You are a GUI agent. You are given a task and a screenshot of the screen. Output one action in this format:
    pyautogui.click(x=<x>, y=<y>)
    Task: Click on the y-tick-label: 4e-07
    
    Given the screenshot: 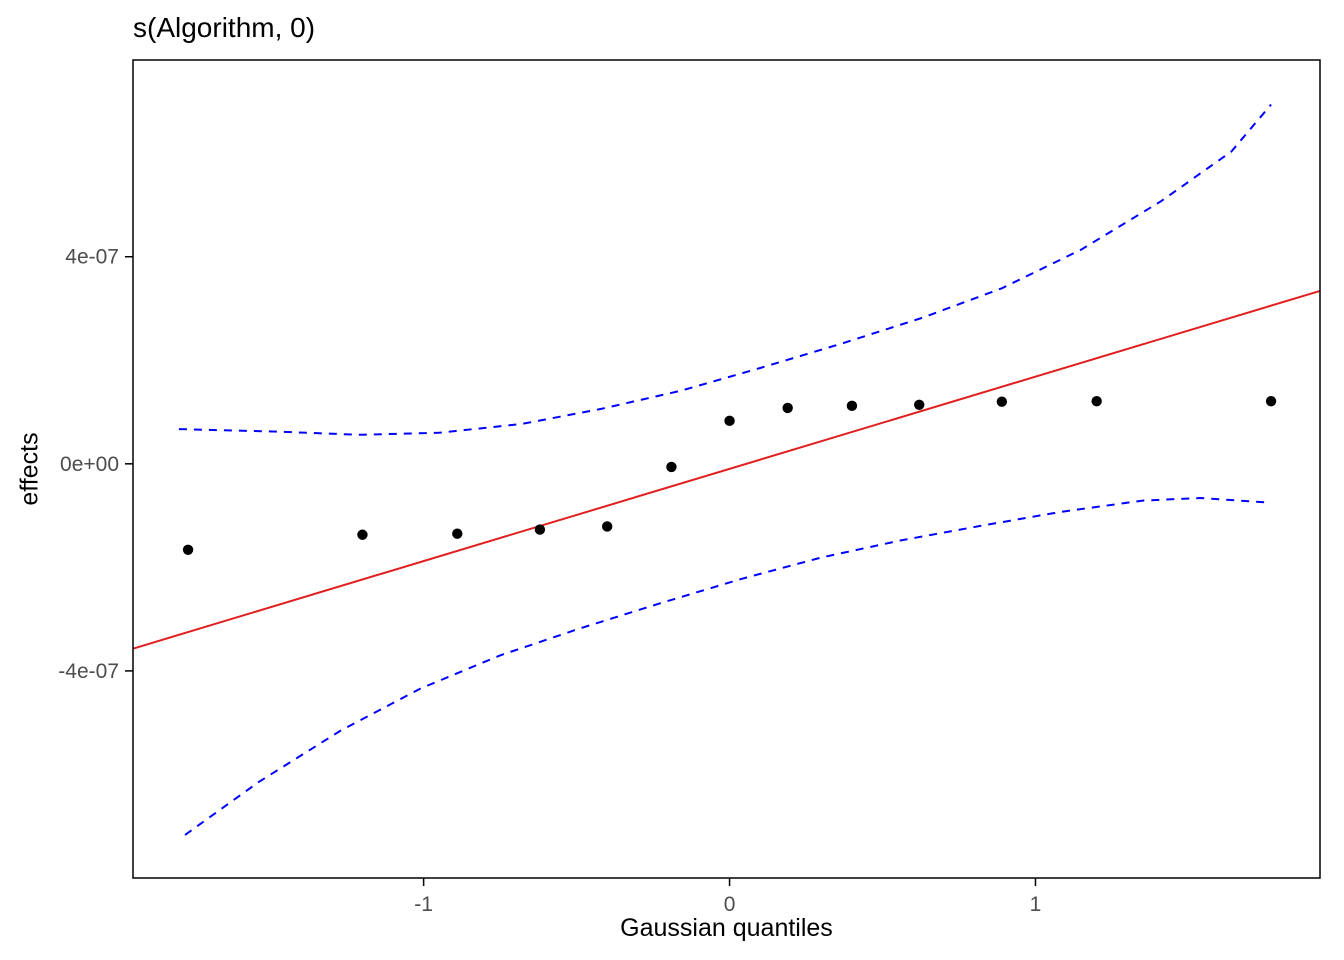 What is the action you would take?
    pyautogui.click(x=92, y=257)
    